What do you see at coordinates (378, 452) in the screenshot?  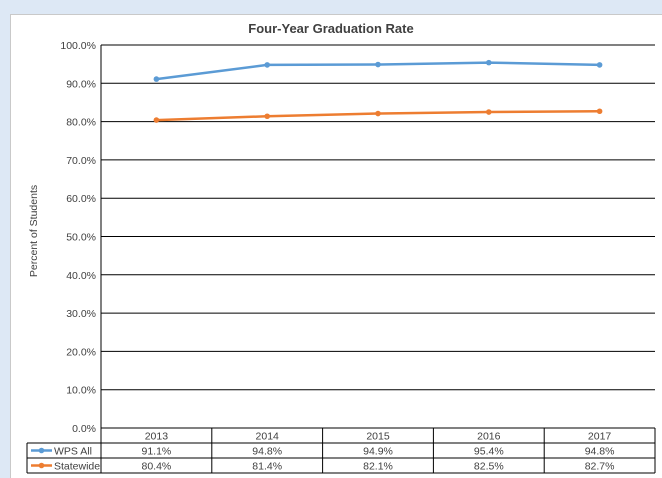 I see `data-table-value: 94.9%` at bounding box center [378, 452].